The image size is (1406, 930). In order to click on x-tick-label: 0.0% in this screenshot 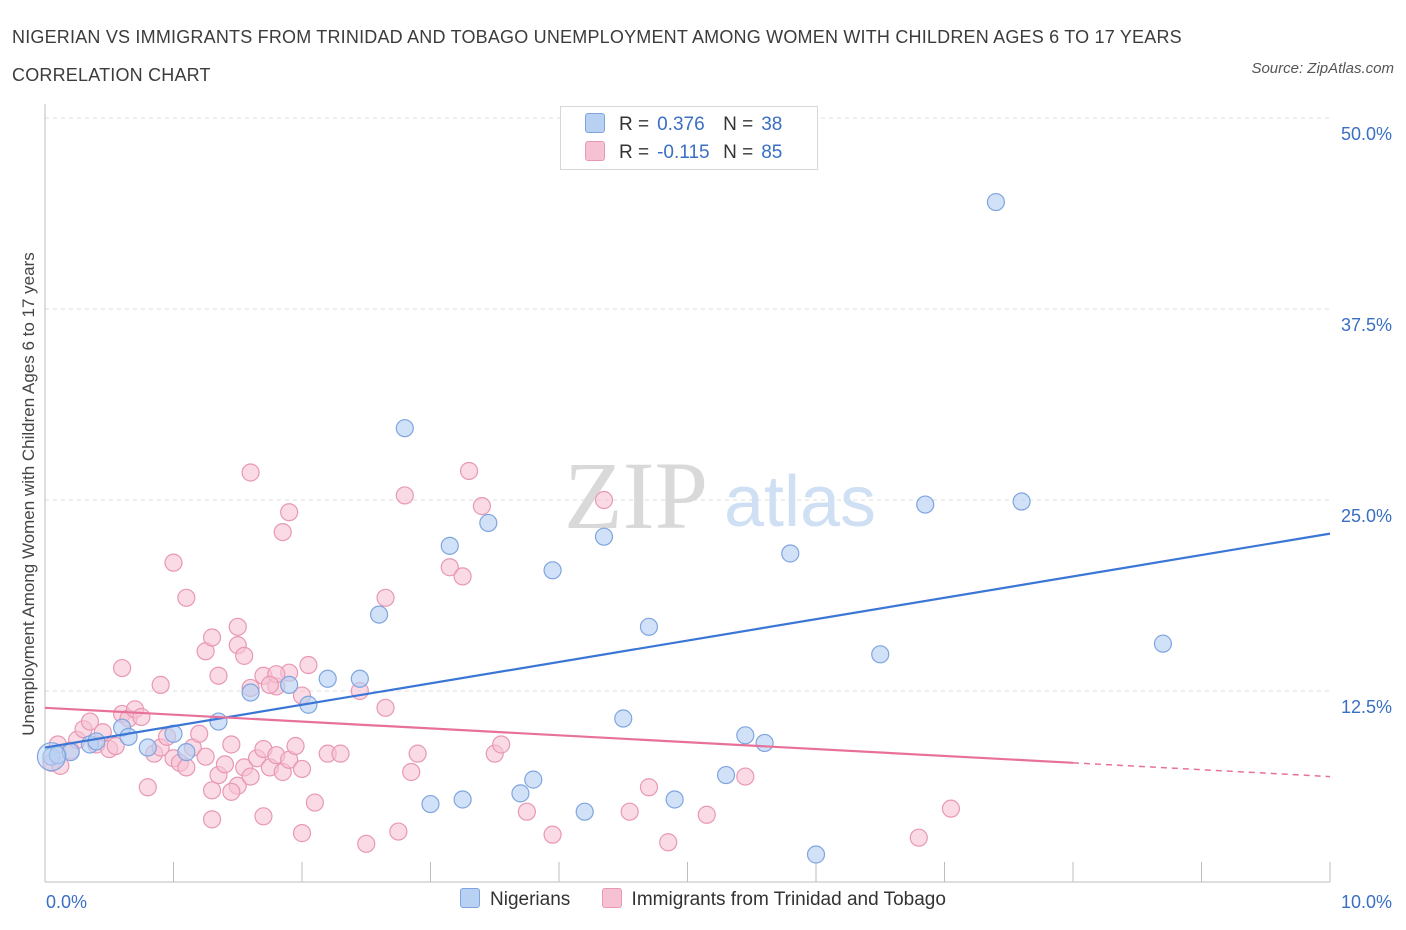, I will do `click(66, 902)`.